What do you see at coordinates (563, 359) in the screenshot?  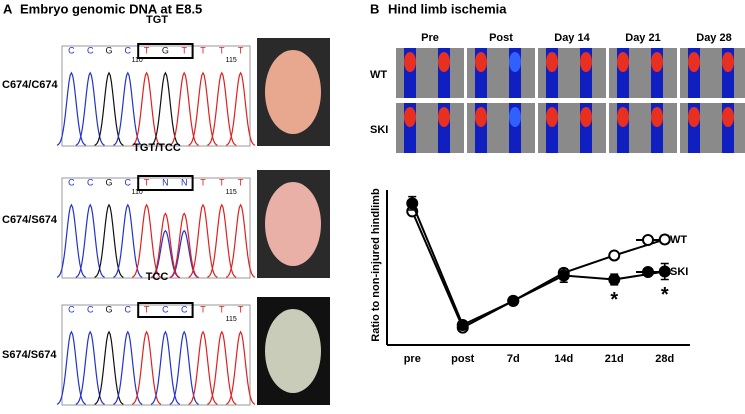 I see `x-tick-label: 14d` at bounding box center [563, 359].